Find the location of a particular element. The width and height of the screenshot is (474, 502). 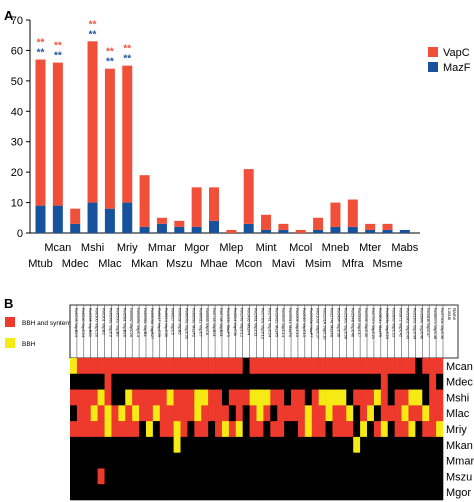

bar-vapc-mshi is located at coordinates (92, 122).